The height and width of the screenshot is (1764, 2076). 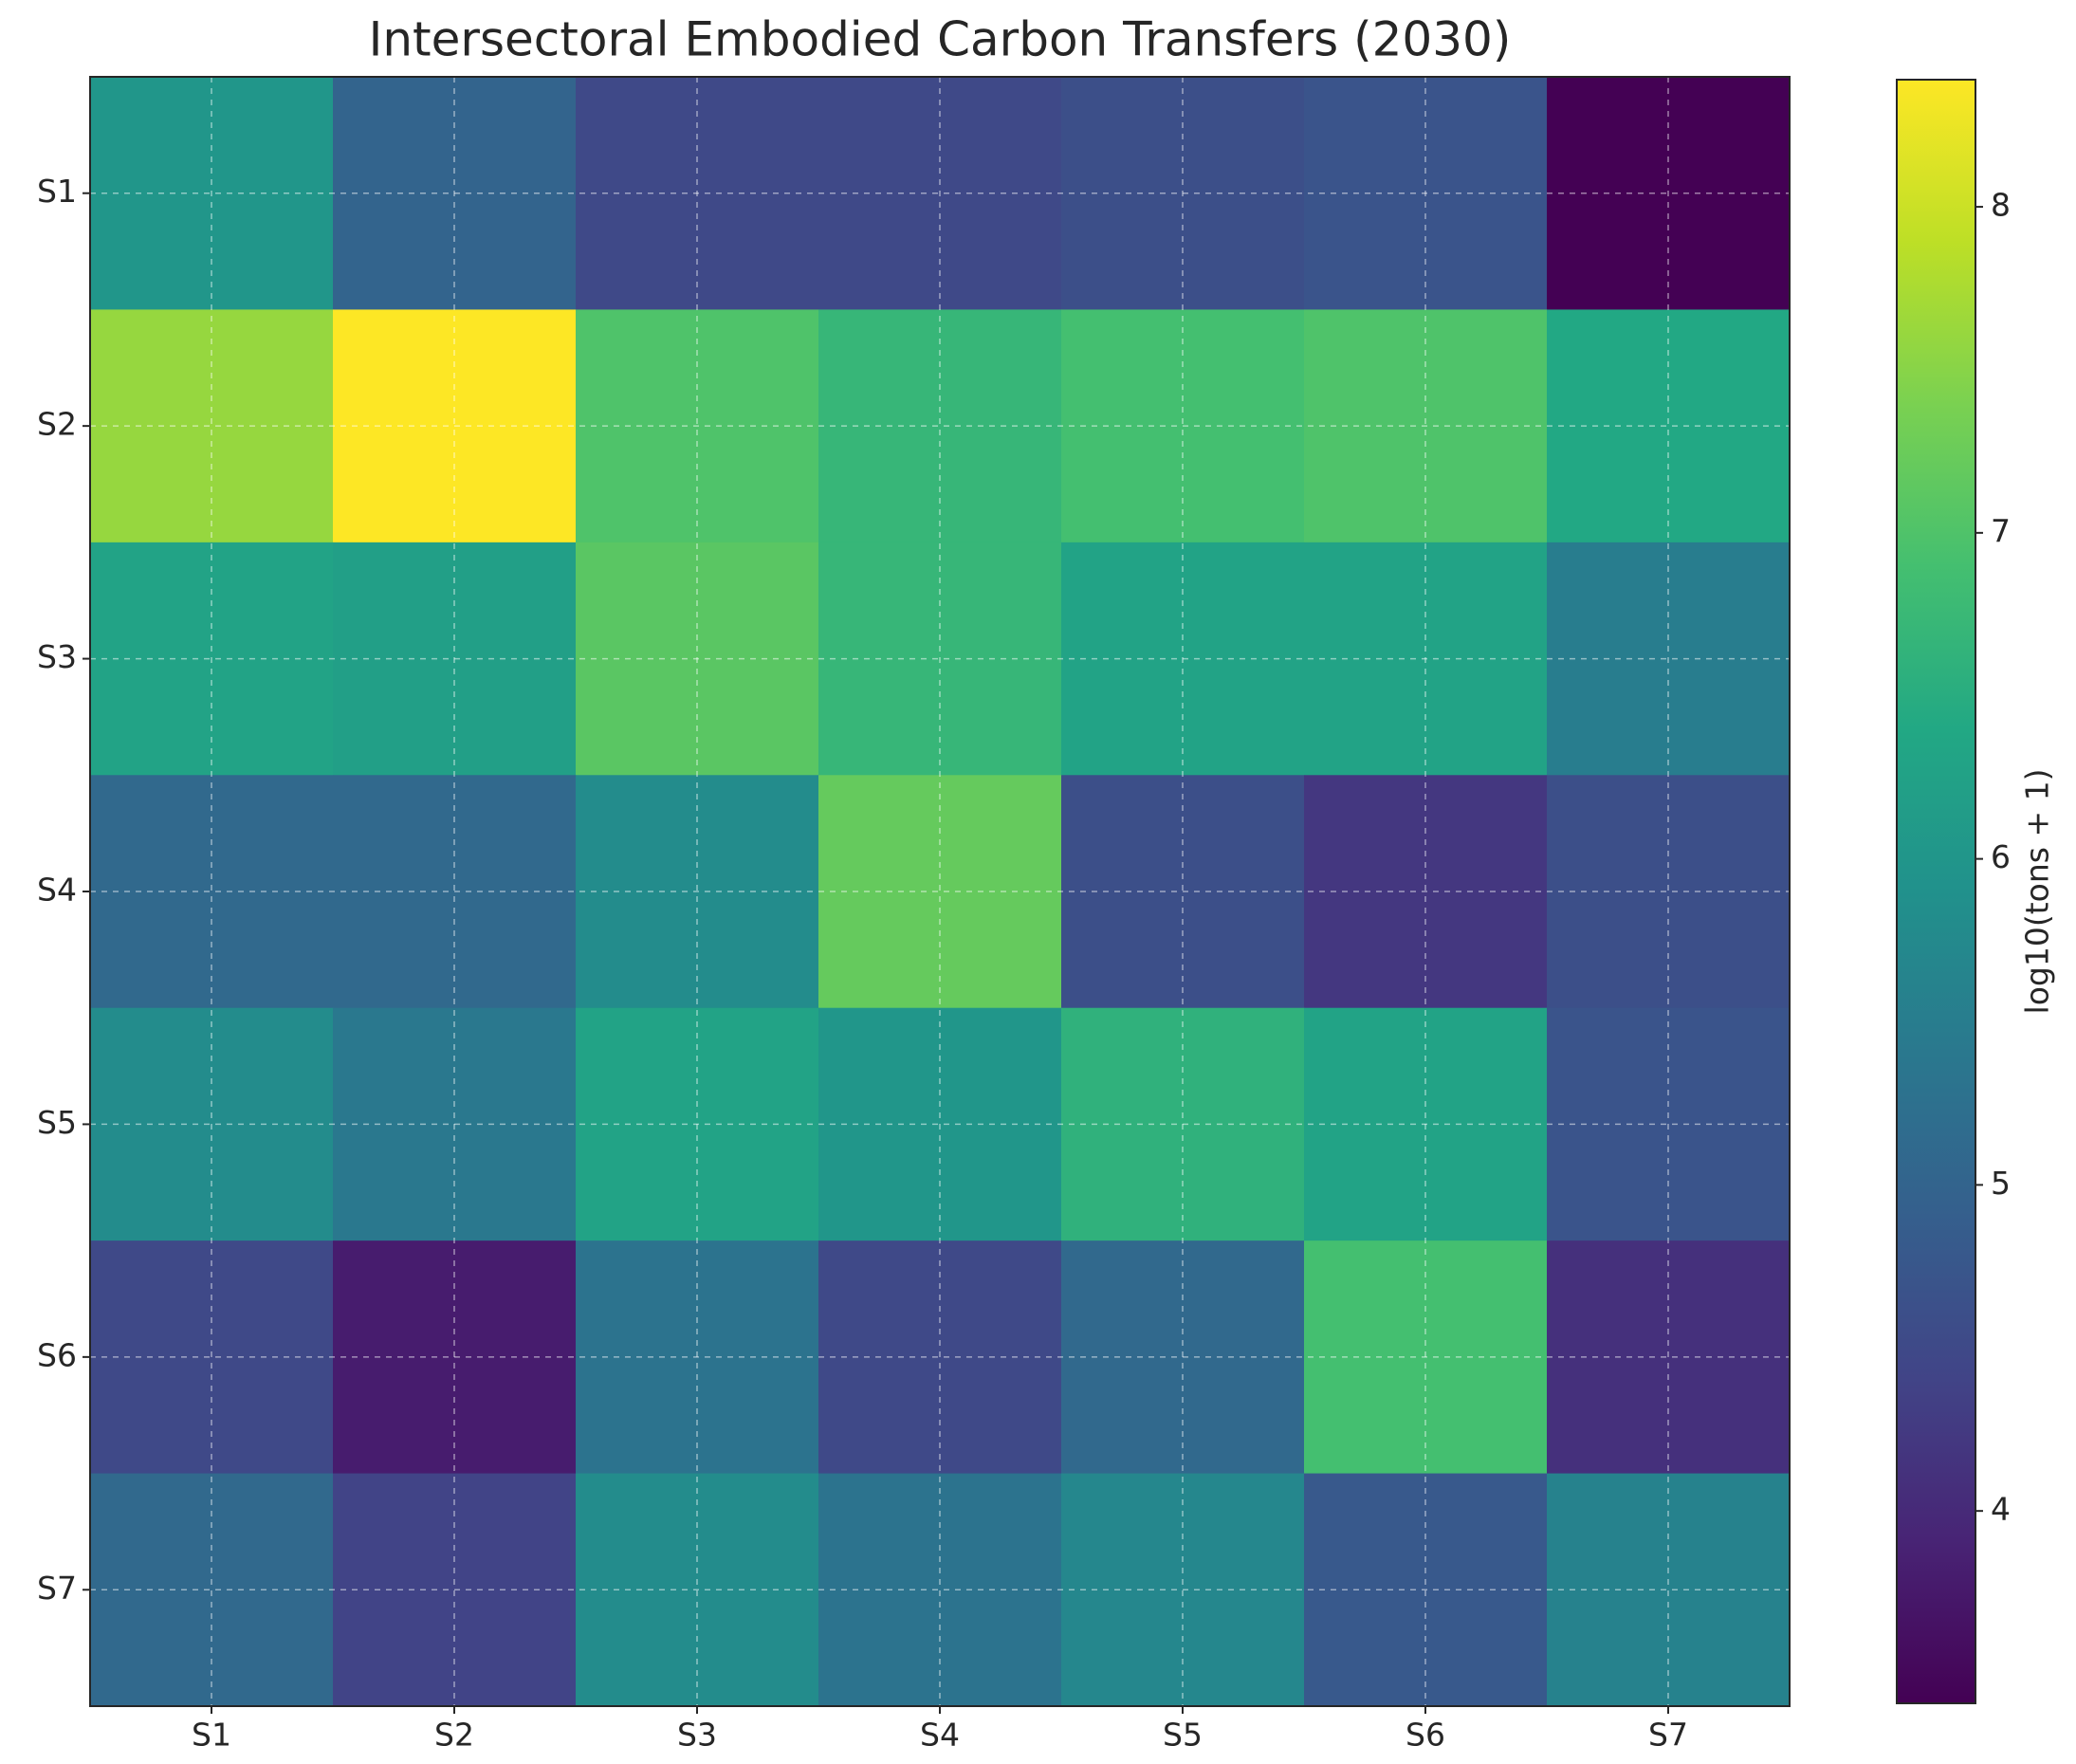 What do you see at coordinates (57, 1354) in the screenshot?
I see `y-tick-label: S6` at bounding box center [57, 1354].